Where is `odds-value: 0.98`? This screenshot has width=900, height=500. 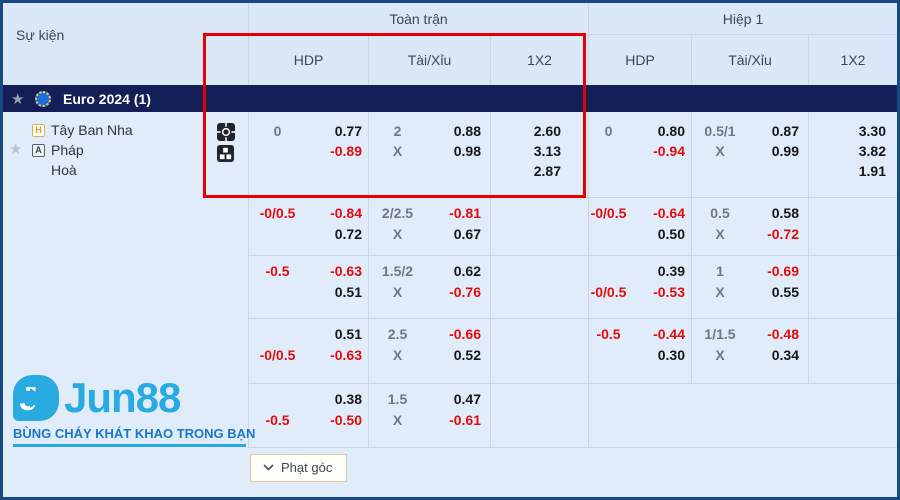
odds-value: 0.98 is located at coordinates (467, 151).